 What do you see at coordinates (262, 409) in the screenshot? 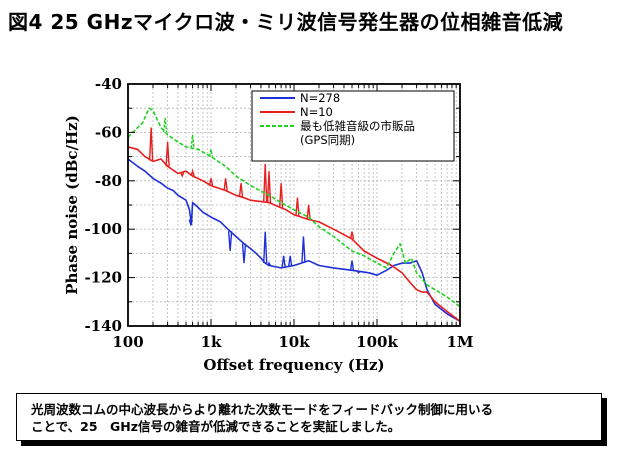
I see `caption-line-1: 光周波数コムの中心波長からより離れた次数モードをフィードバック制御に用いる` at bounding box center [262, 409].